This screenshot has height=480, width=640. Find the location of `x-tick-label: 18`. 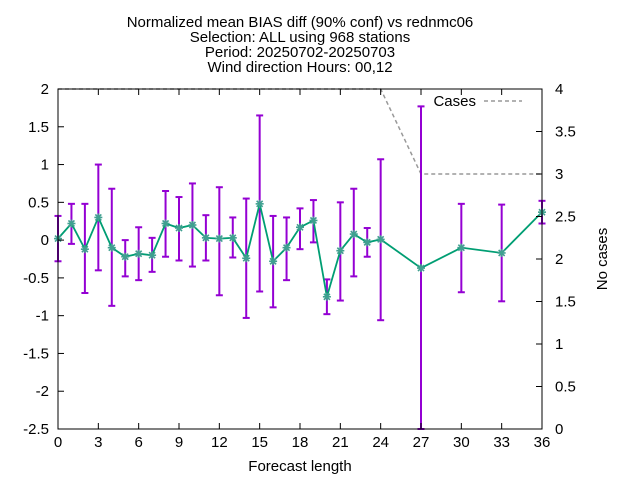

x-tick-label: 18 is located at coordinates (300, 442).